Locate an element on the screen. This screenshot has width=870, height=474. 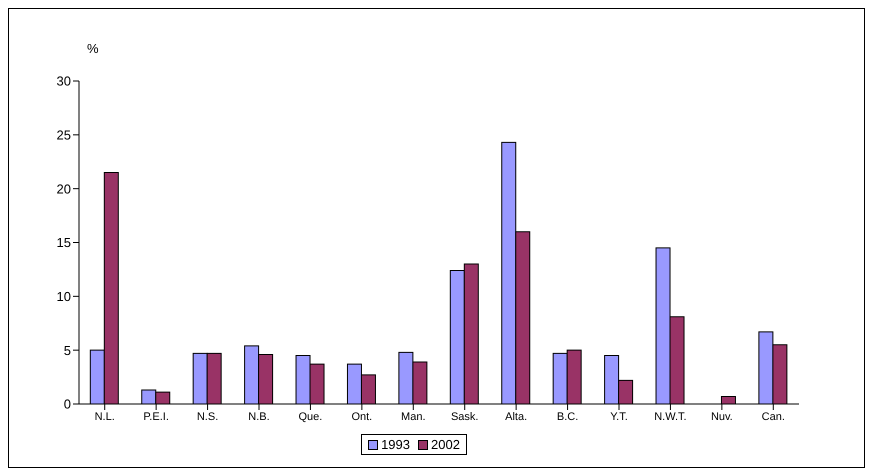
x-tick-label: P.E.I. is located at coordinates (156, 416).